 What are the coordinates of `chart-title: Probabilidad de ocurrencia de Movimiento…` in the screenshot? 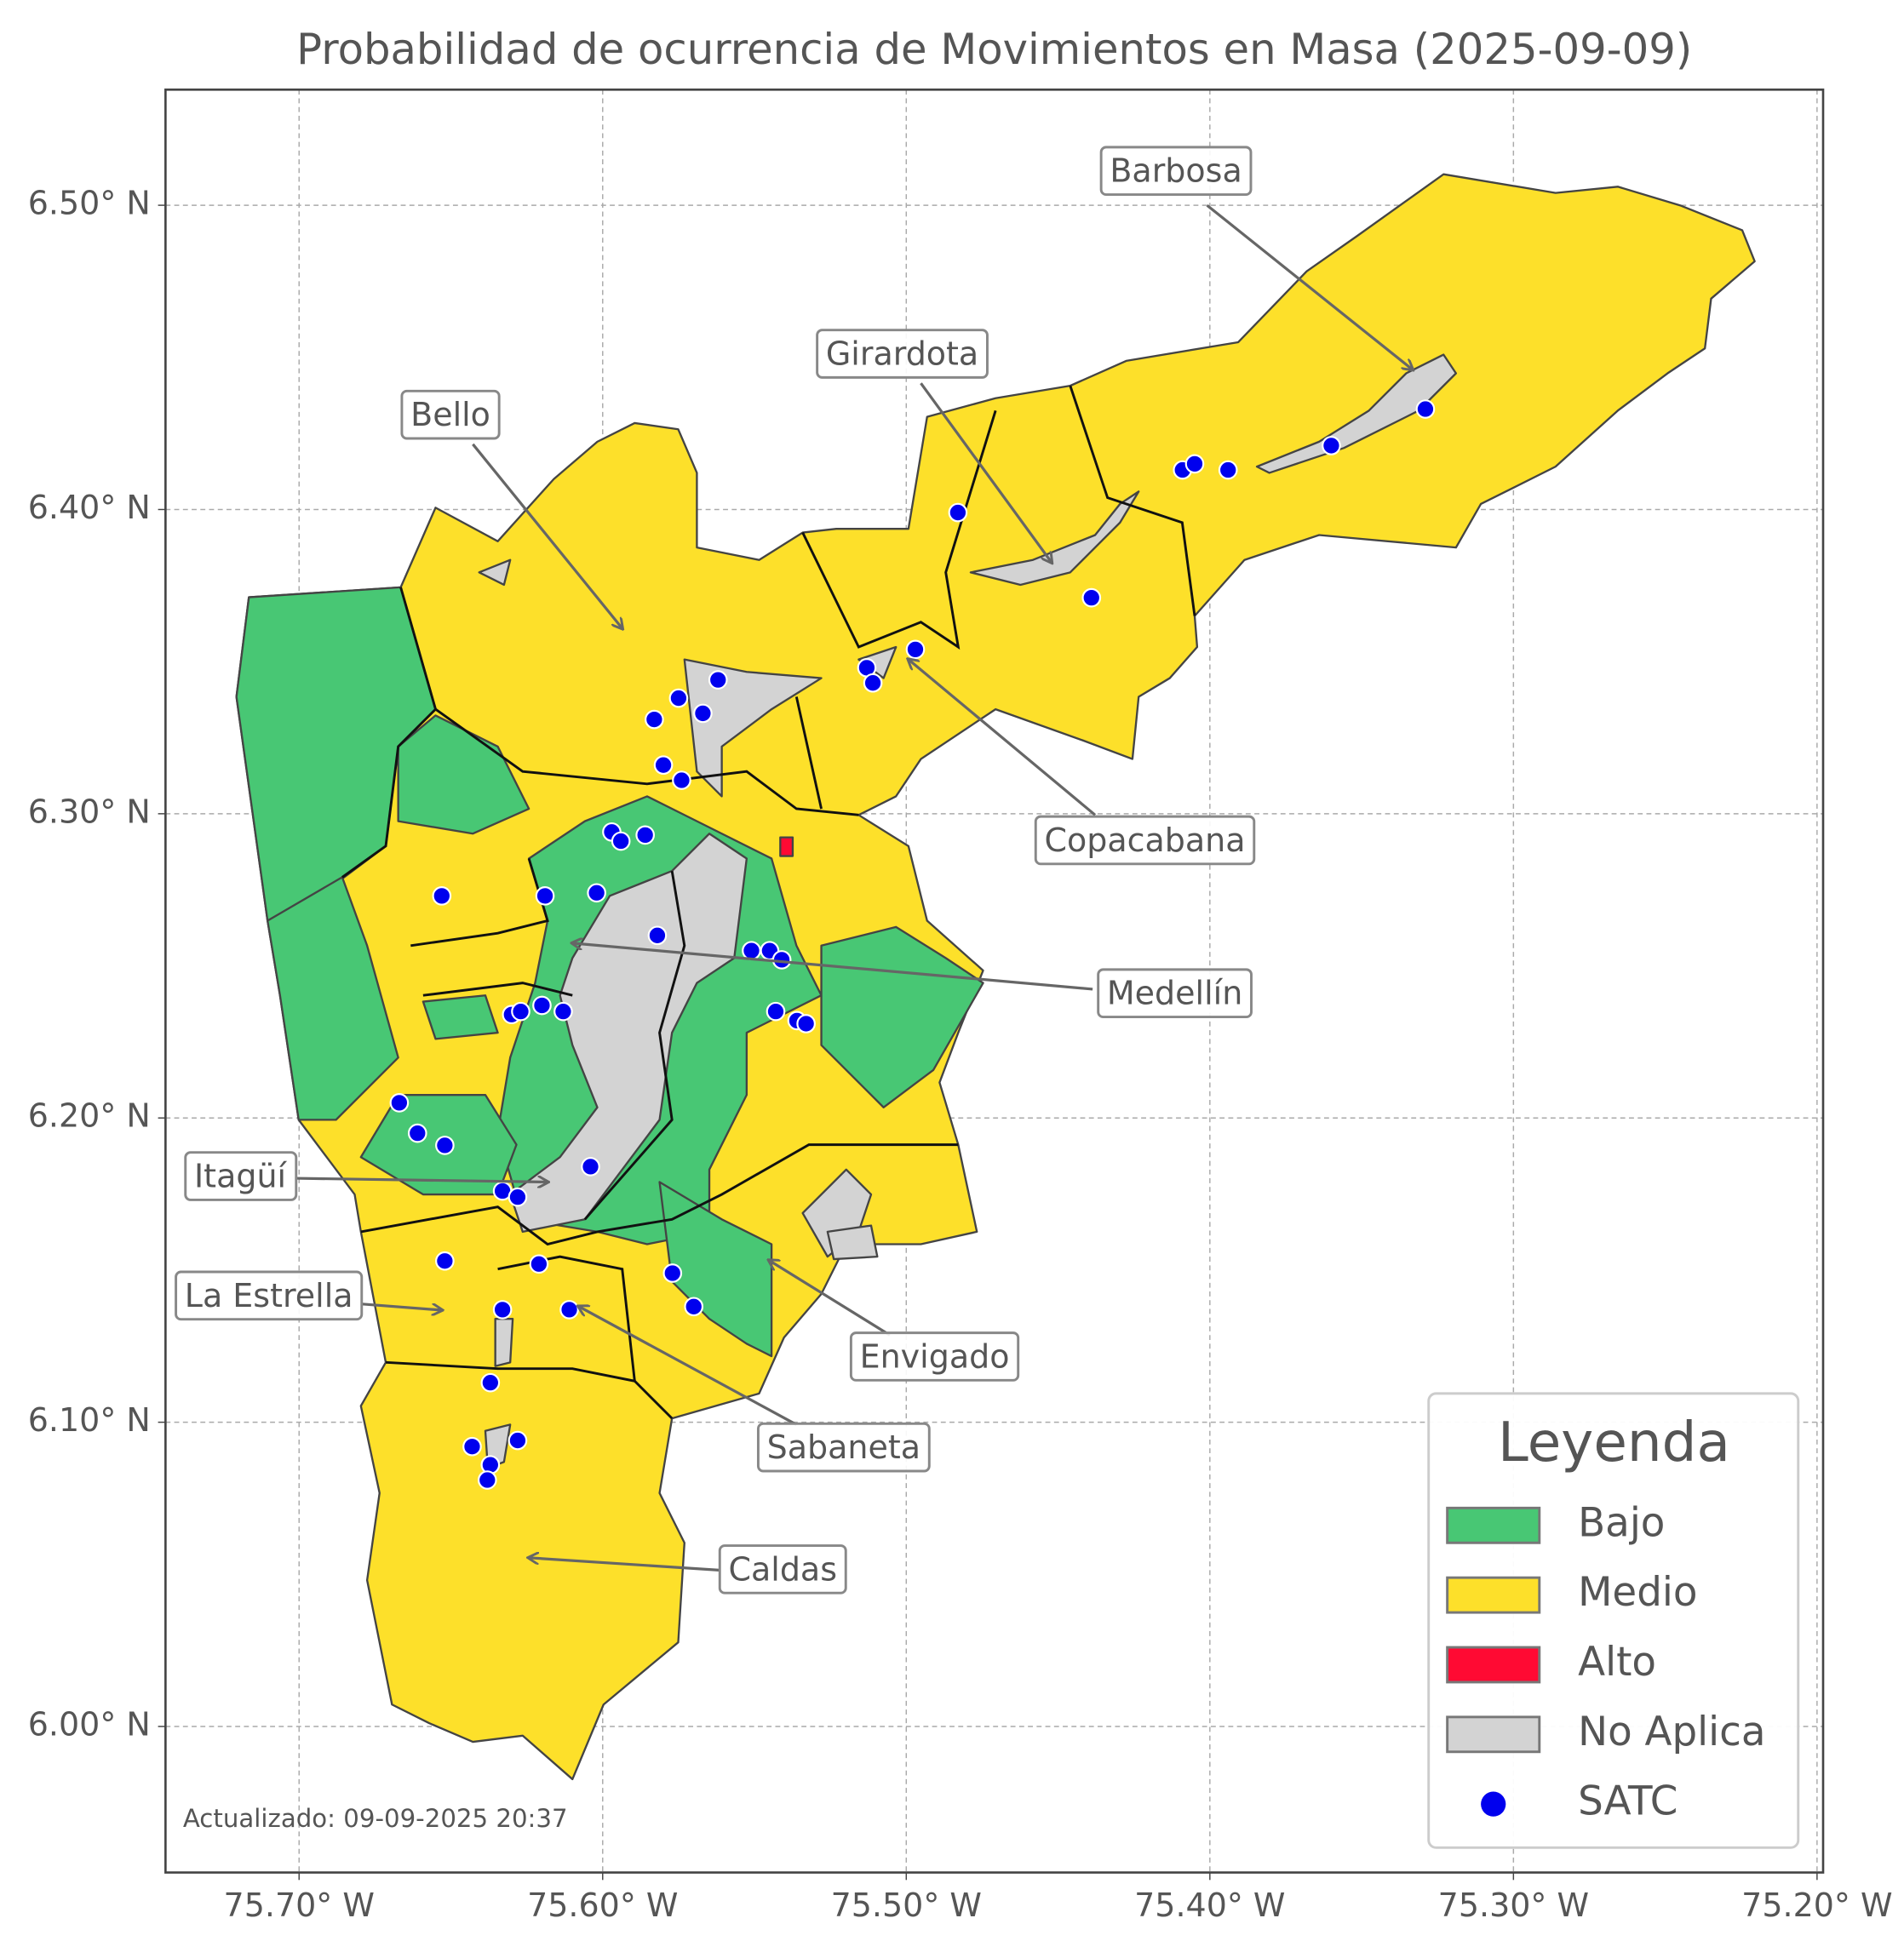 It's located at (994, 49).